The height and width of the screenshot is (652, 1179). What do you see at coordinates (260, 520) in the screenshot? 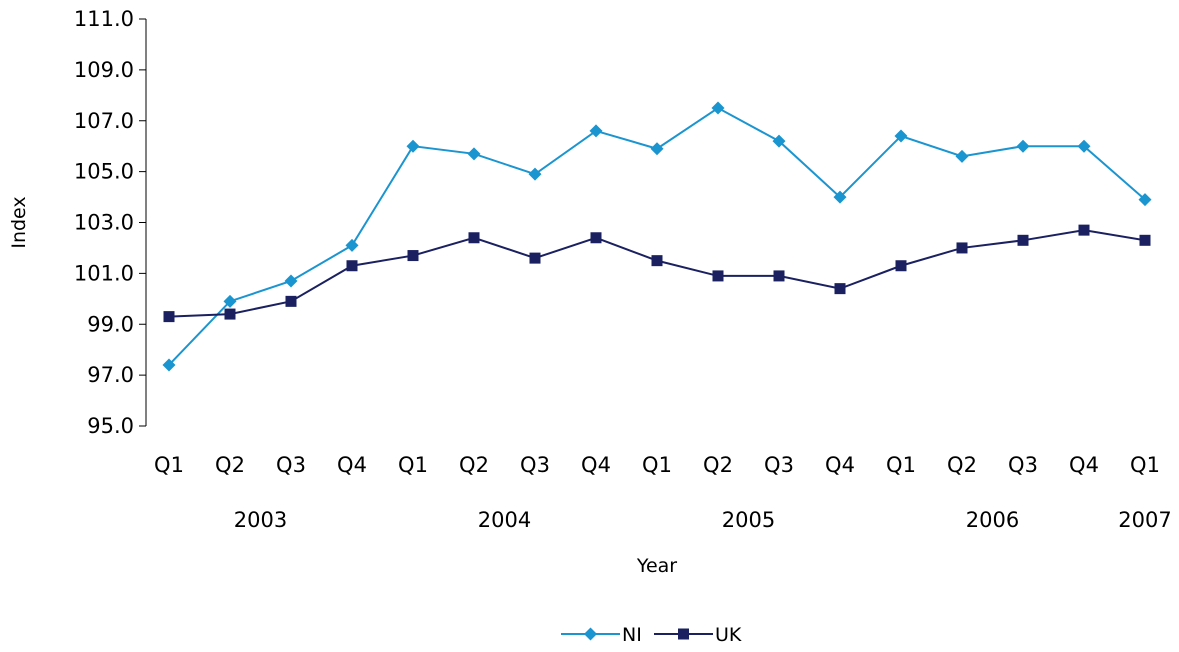
I see `year-label: 2003` at bounding box center [260, 520].